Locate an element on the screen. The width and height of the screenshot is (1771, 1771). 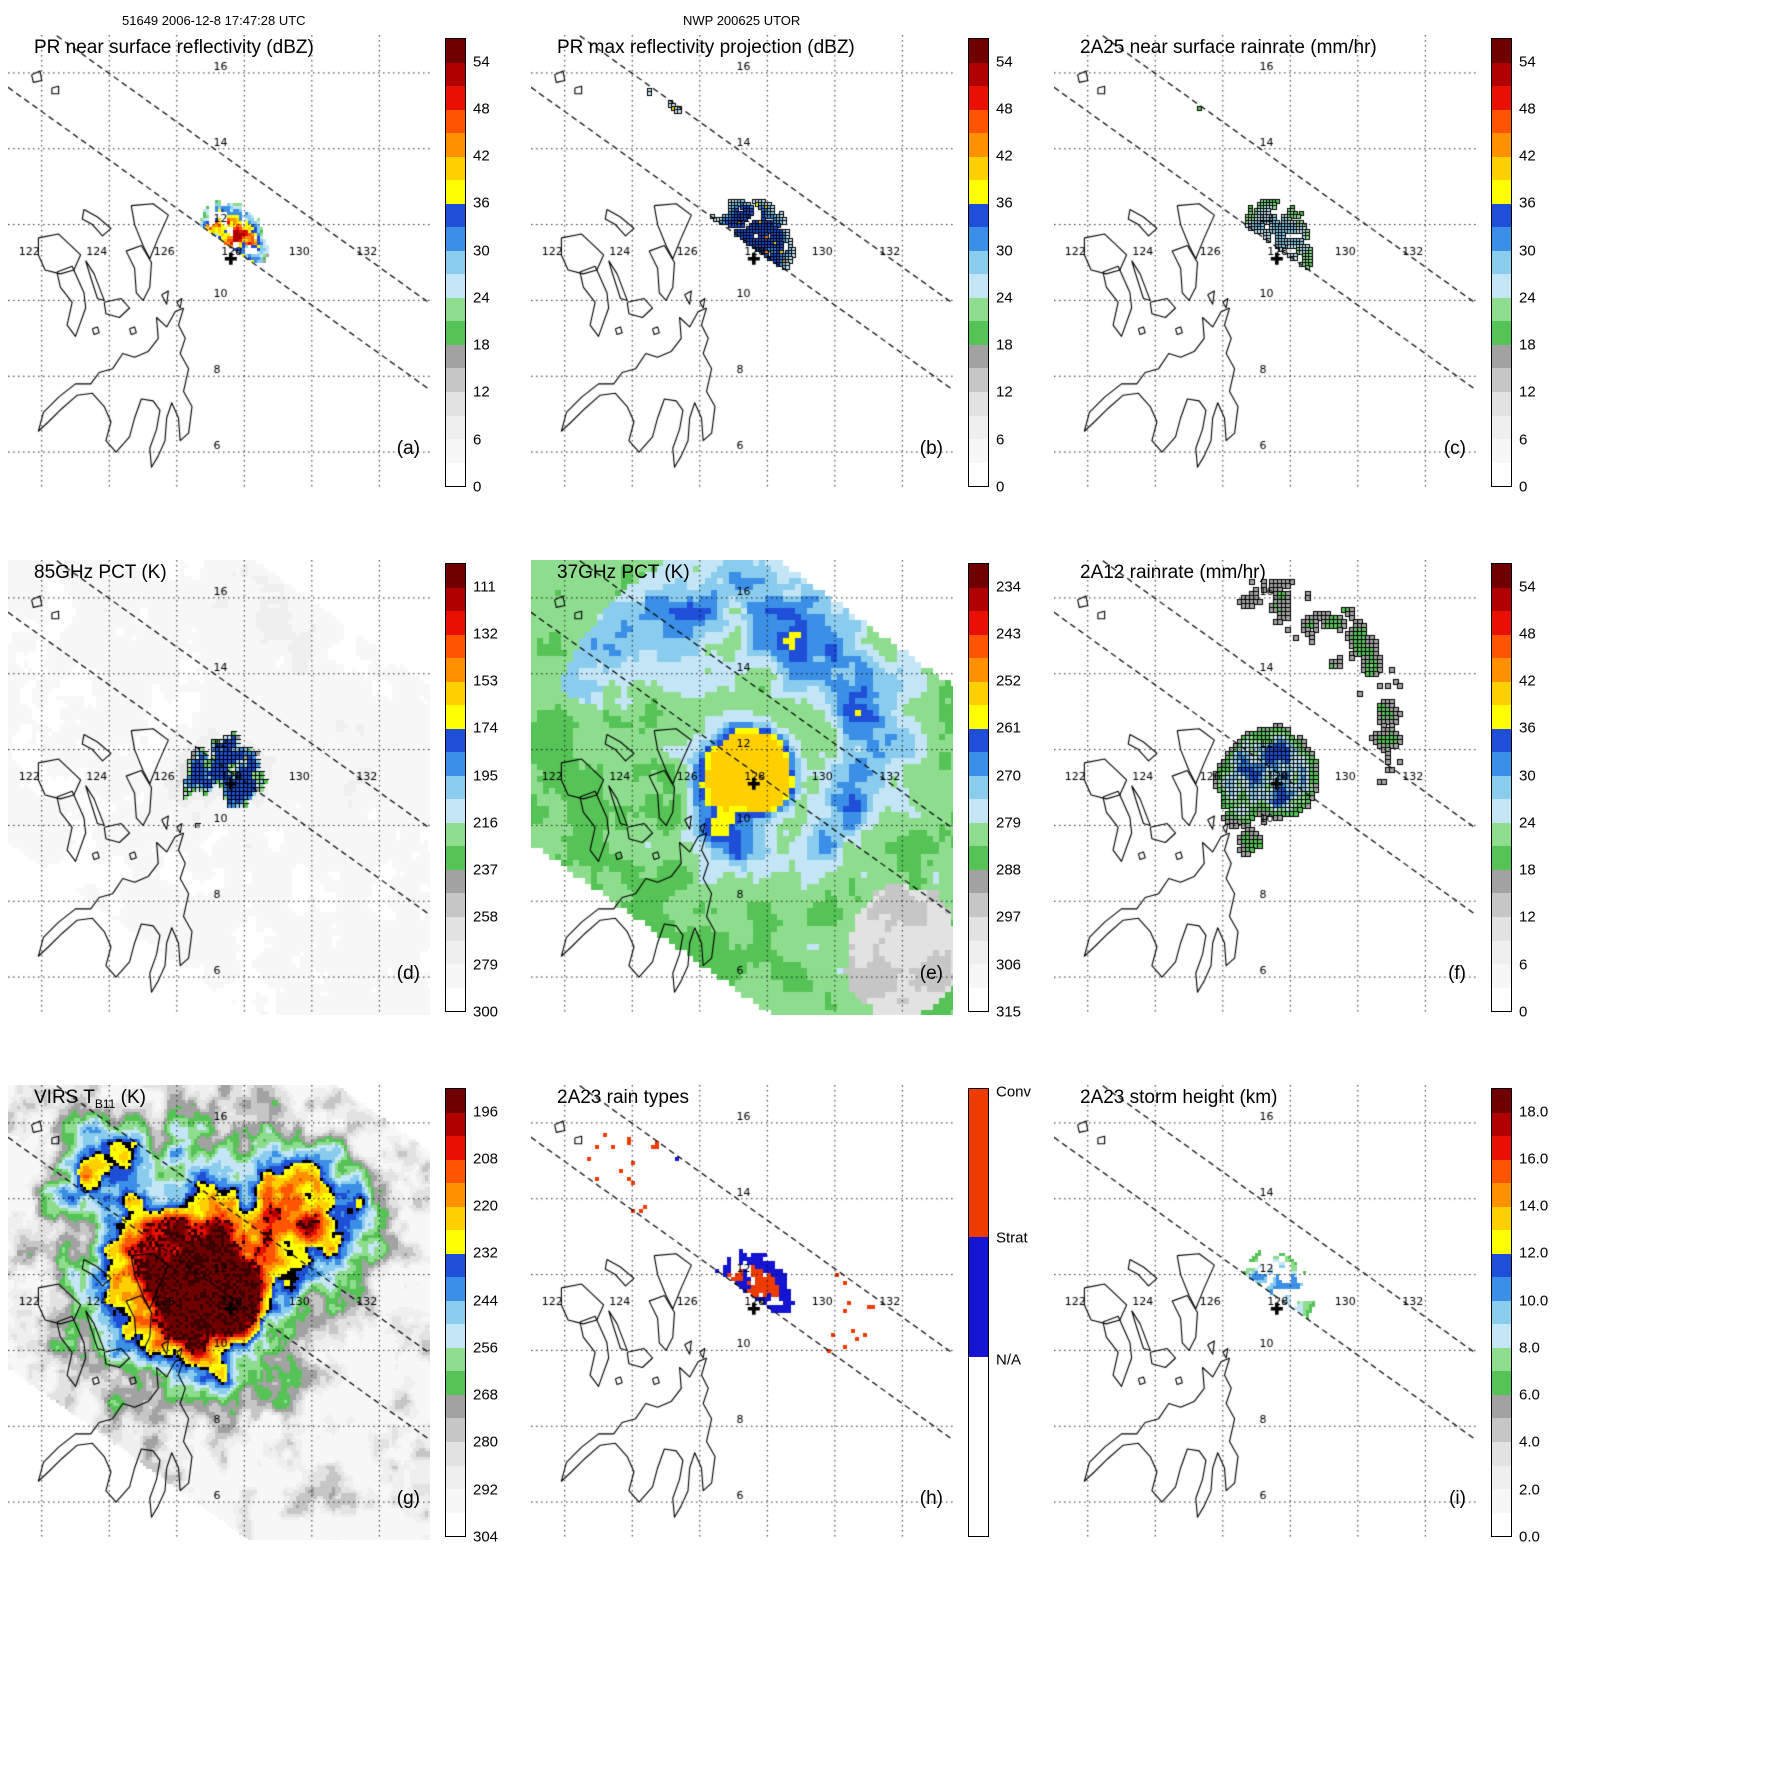
panel-title: 2A23 rain types is located at coordinates (623, 1099).